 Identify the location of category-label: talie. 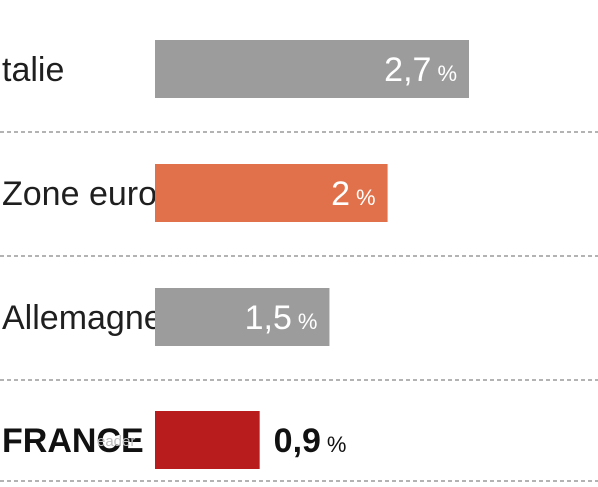
(33, 70).